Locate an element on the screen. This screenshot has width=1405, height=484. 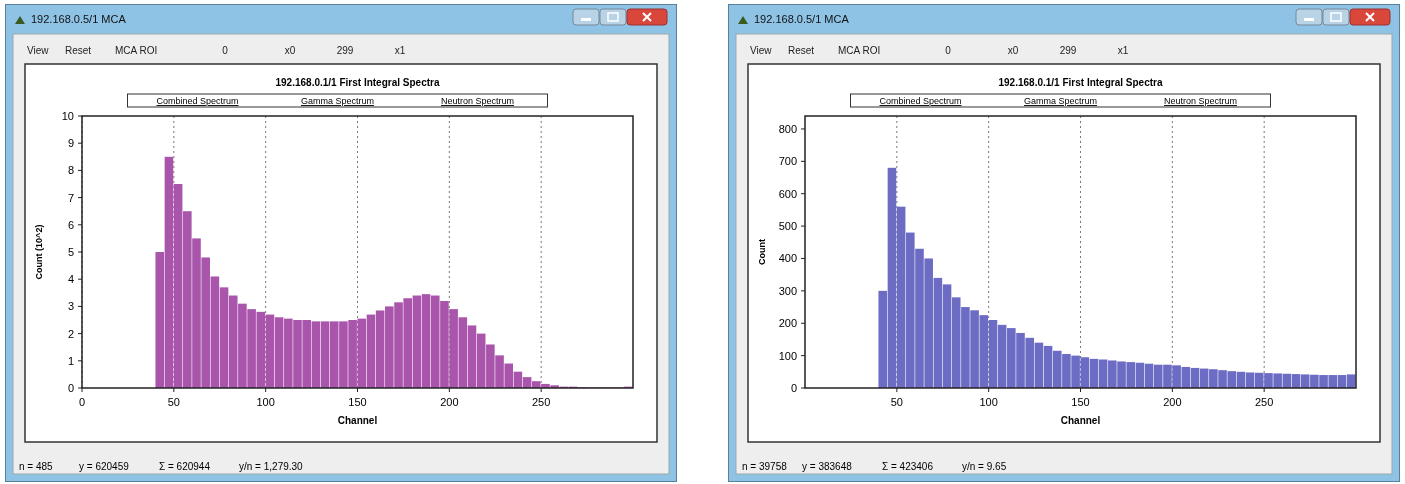
y-tick-label: 300 is located at coordinates (787, 290).